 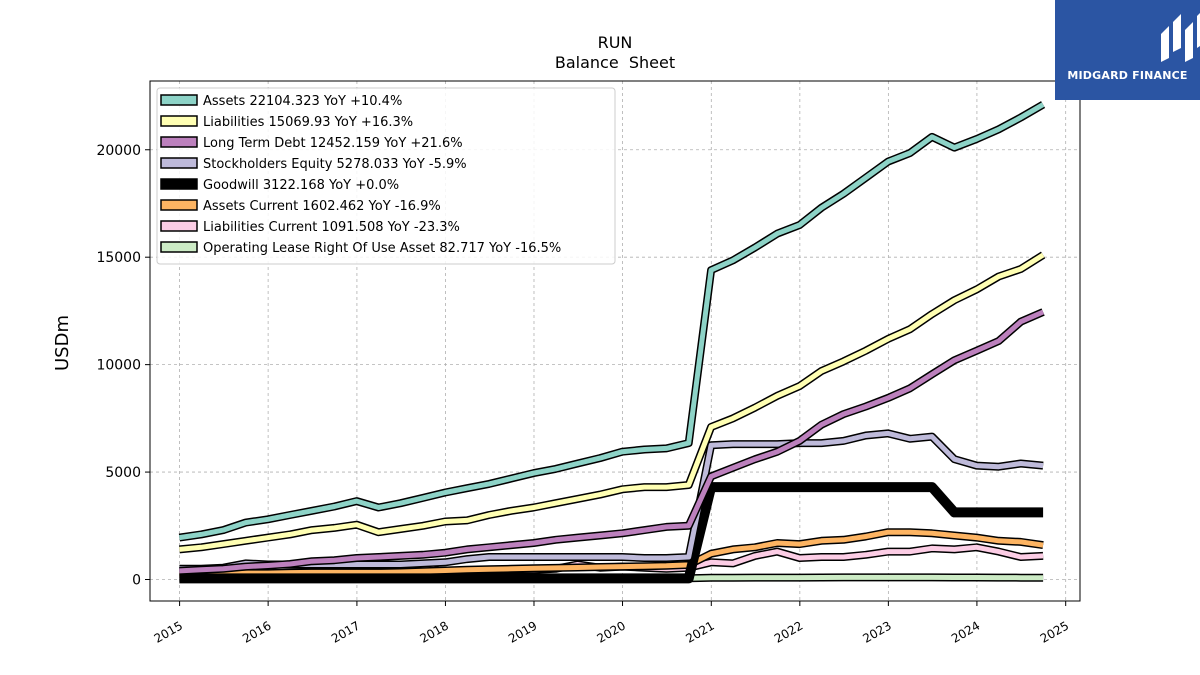 I want to click on x-tick-label: 2024, so click(x=965, y=631).